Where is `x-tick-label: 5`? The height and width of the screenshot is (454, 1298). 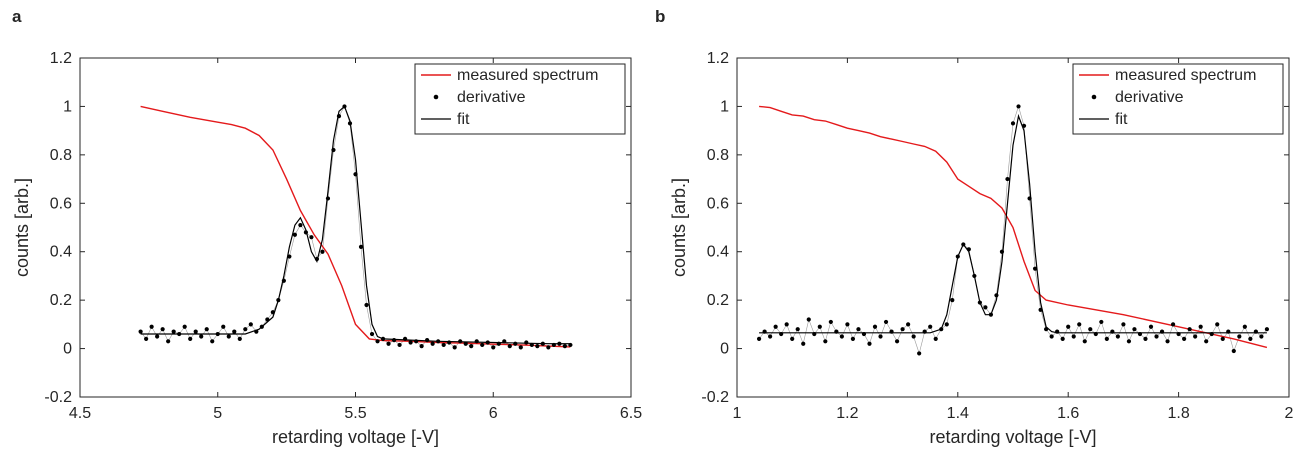
x-tick-label: 5 is located at coordinates (217, 413).